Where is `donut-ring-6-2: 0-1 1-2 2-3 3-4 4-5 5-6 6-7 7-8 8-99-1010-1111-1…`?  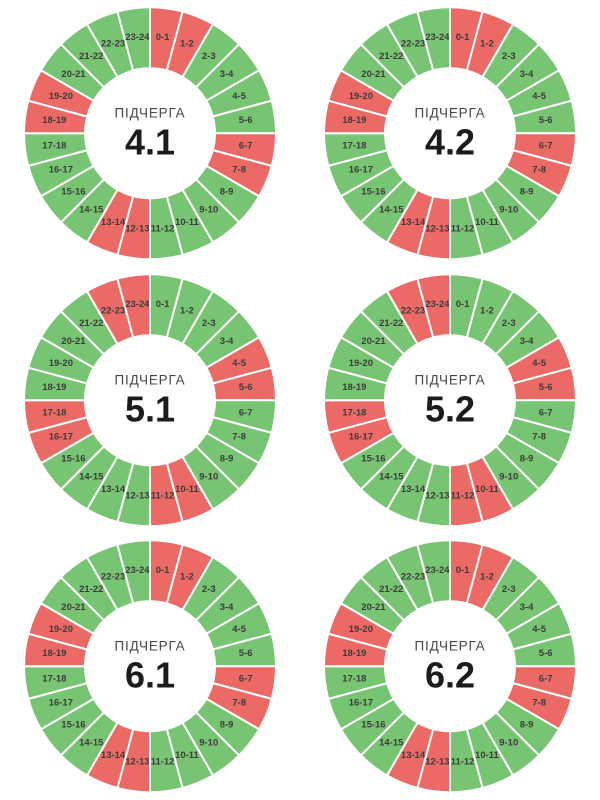
donut-ring-6-2: 0-1 1-2 2-3 3-4 4-5 5-6 6-7 7-8 8-99-1010-1111-1… is located at coordinates (450, 666).